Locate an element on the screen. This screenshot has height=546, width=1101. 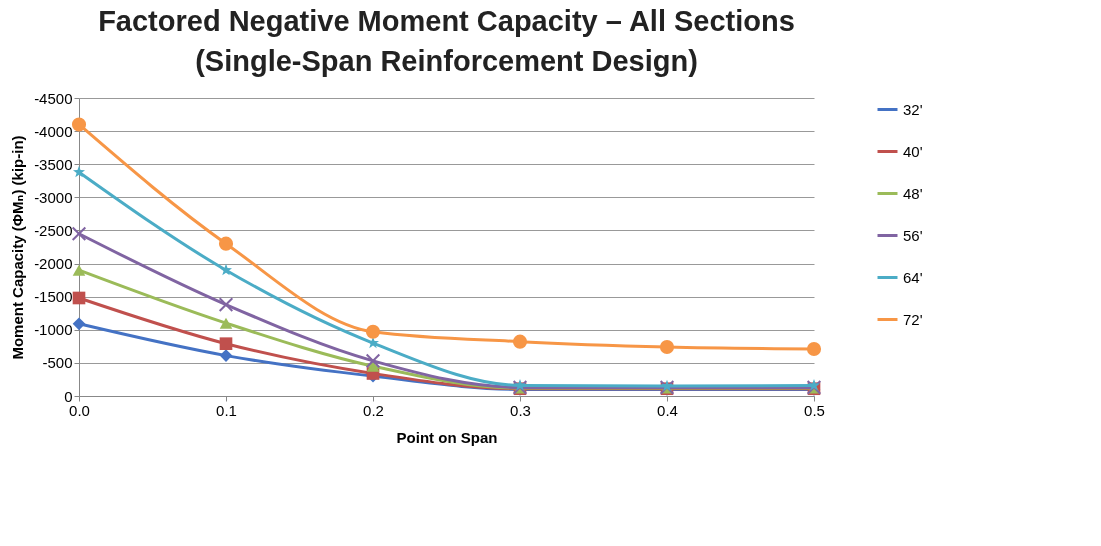
y-tick-label: -3000 is located at coordinates (53, 197).